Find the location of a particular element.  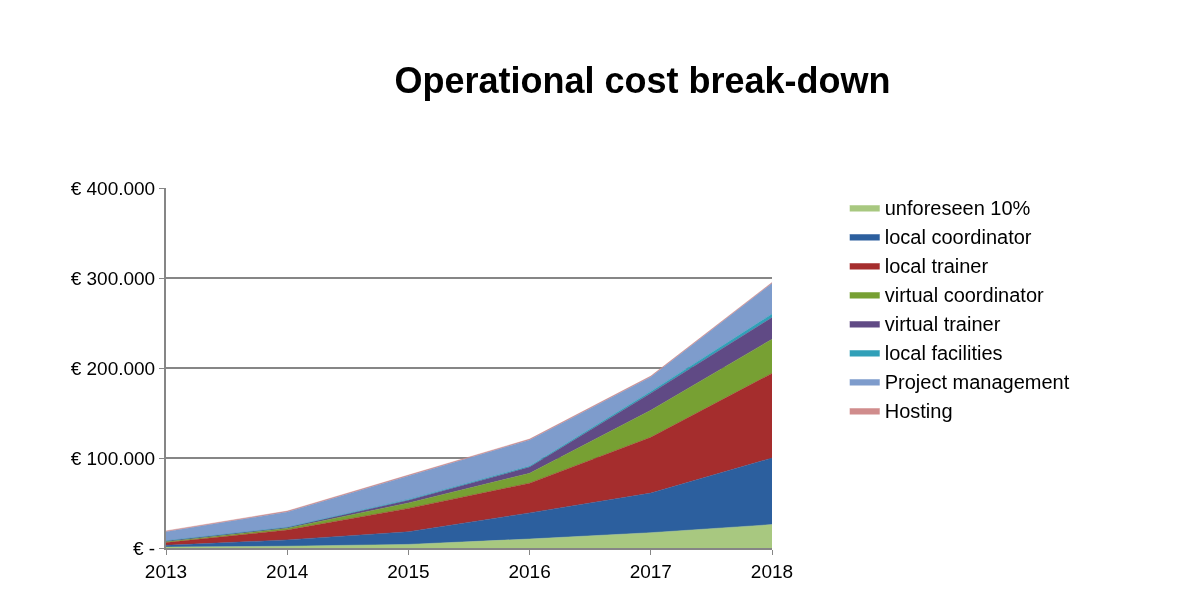

legend-label: unforeseen 10% is located at coordinates (957, 208).